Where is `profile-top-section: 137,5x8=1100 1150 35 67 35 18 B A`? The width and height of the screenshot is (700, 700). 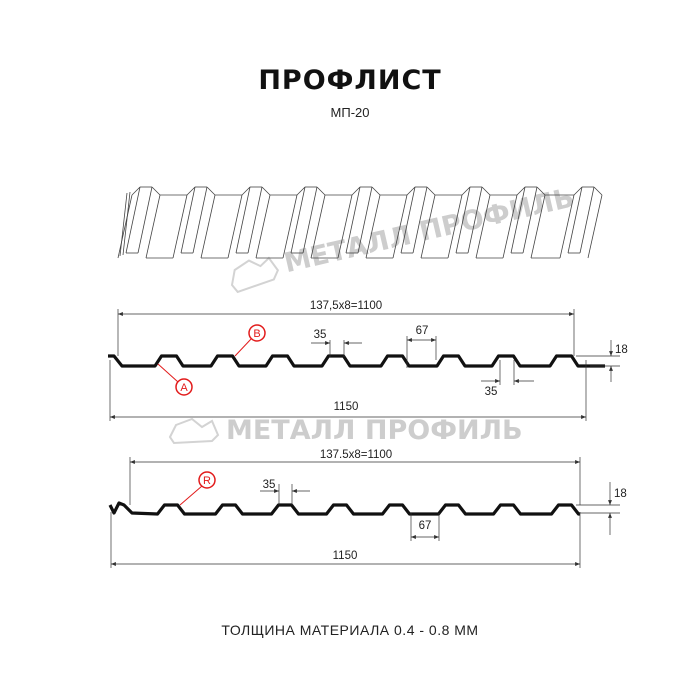 profile-top-section: 137,5x8=1100 1150 35 67 35 18 B A is located at coordinates (368, 360).